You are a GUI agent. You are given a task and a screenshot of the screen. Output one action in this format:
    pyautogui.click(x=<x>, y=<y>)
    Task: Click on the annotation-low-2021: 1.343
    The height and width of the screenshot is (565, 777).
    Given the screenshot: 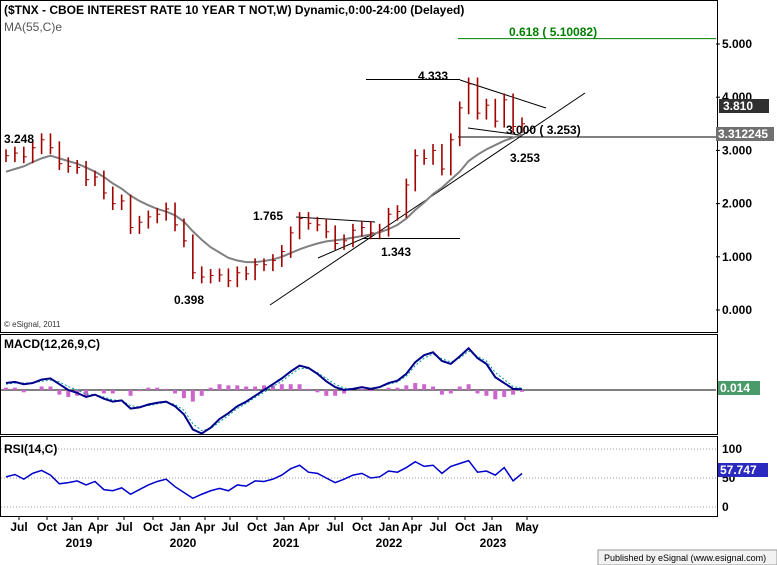 What is the action you would take?
    pyautogui.click(x=396, y=252)
    